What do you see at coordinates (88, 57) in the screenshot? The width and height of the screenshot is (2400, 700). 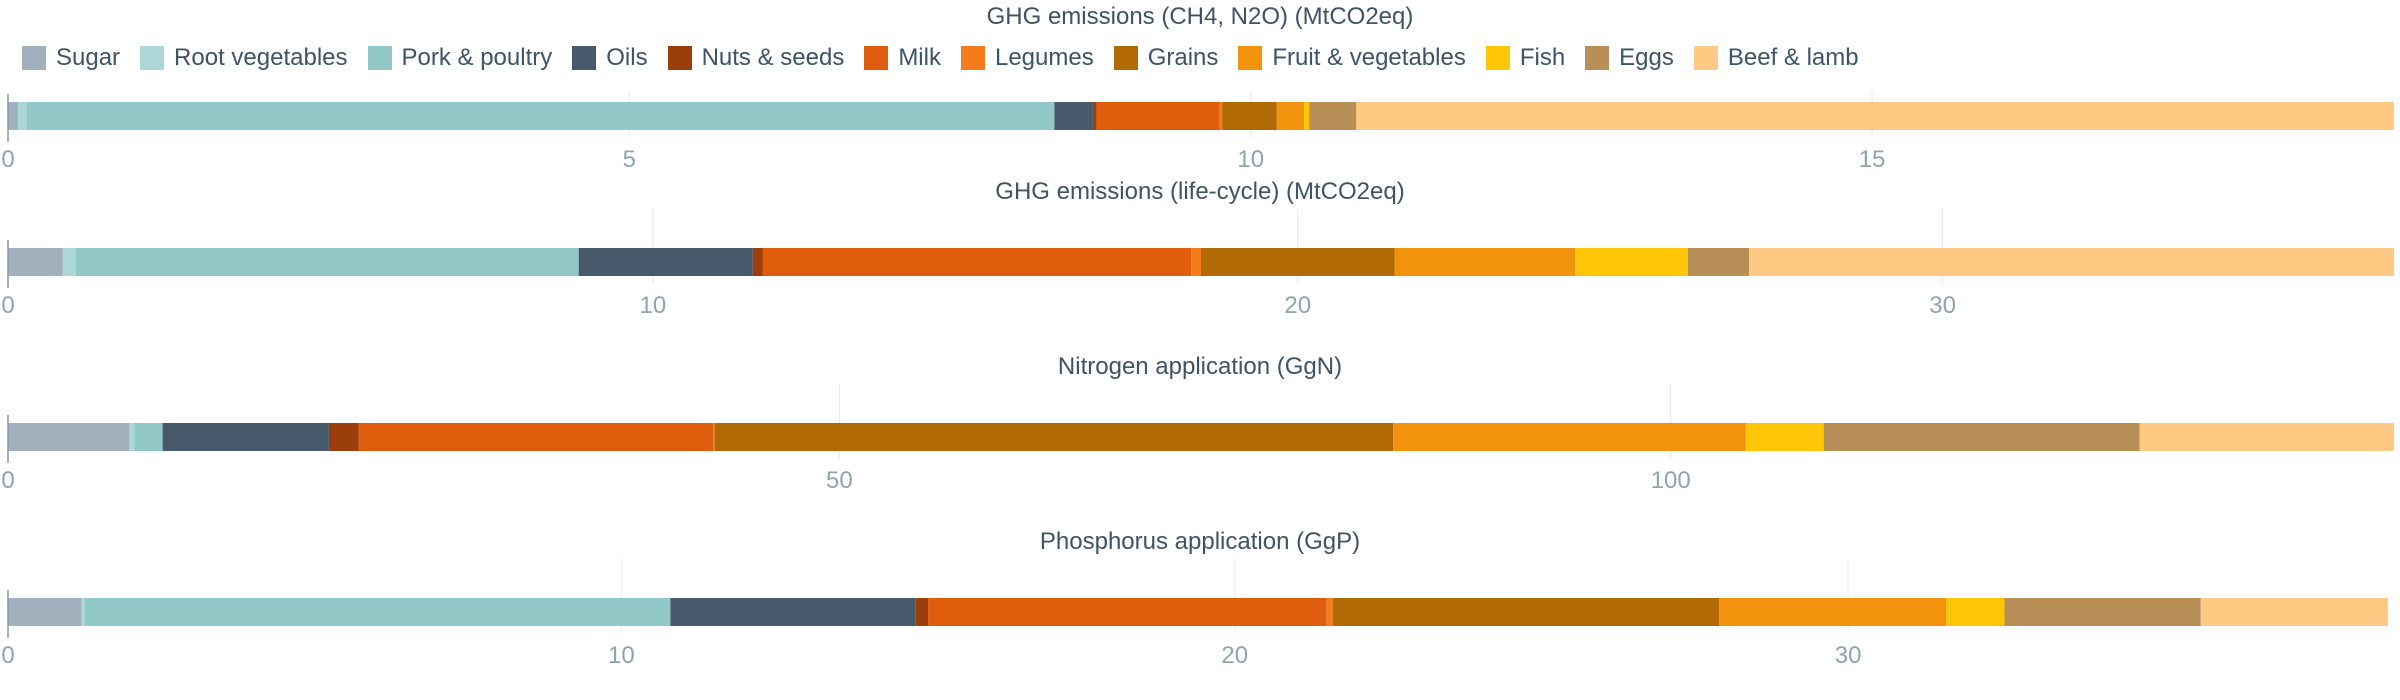 I see `legend-label: Sugar` at bounding box center [88, 57].